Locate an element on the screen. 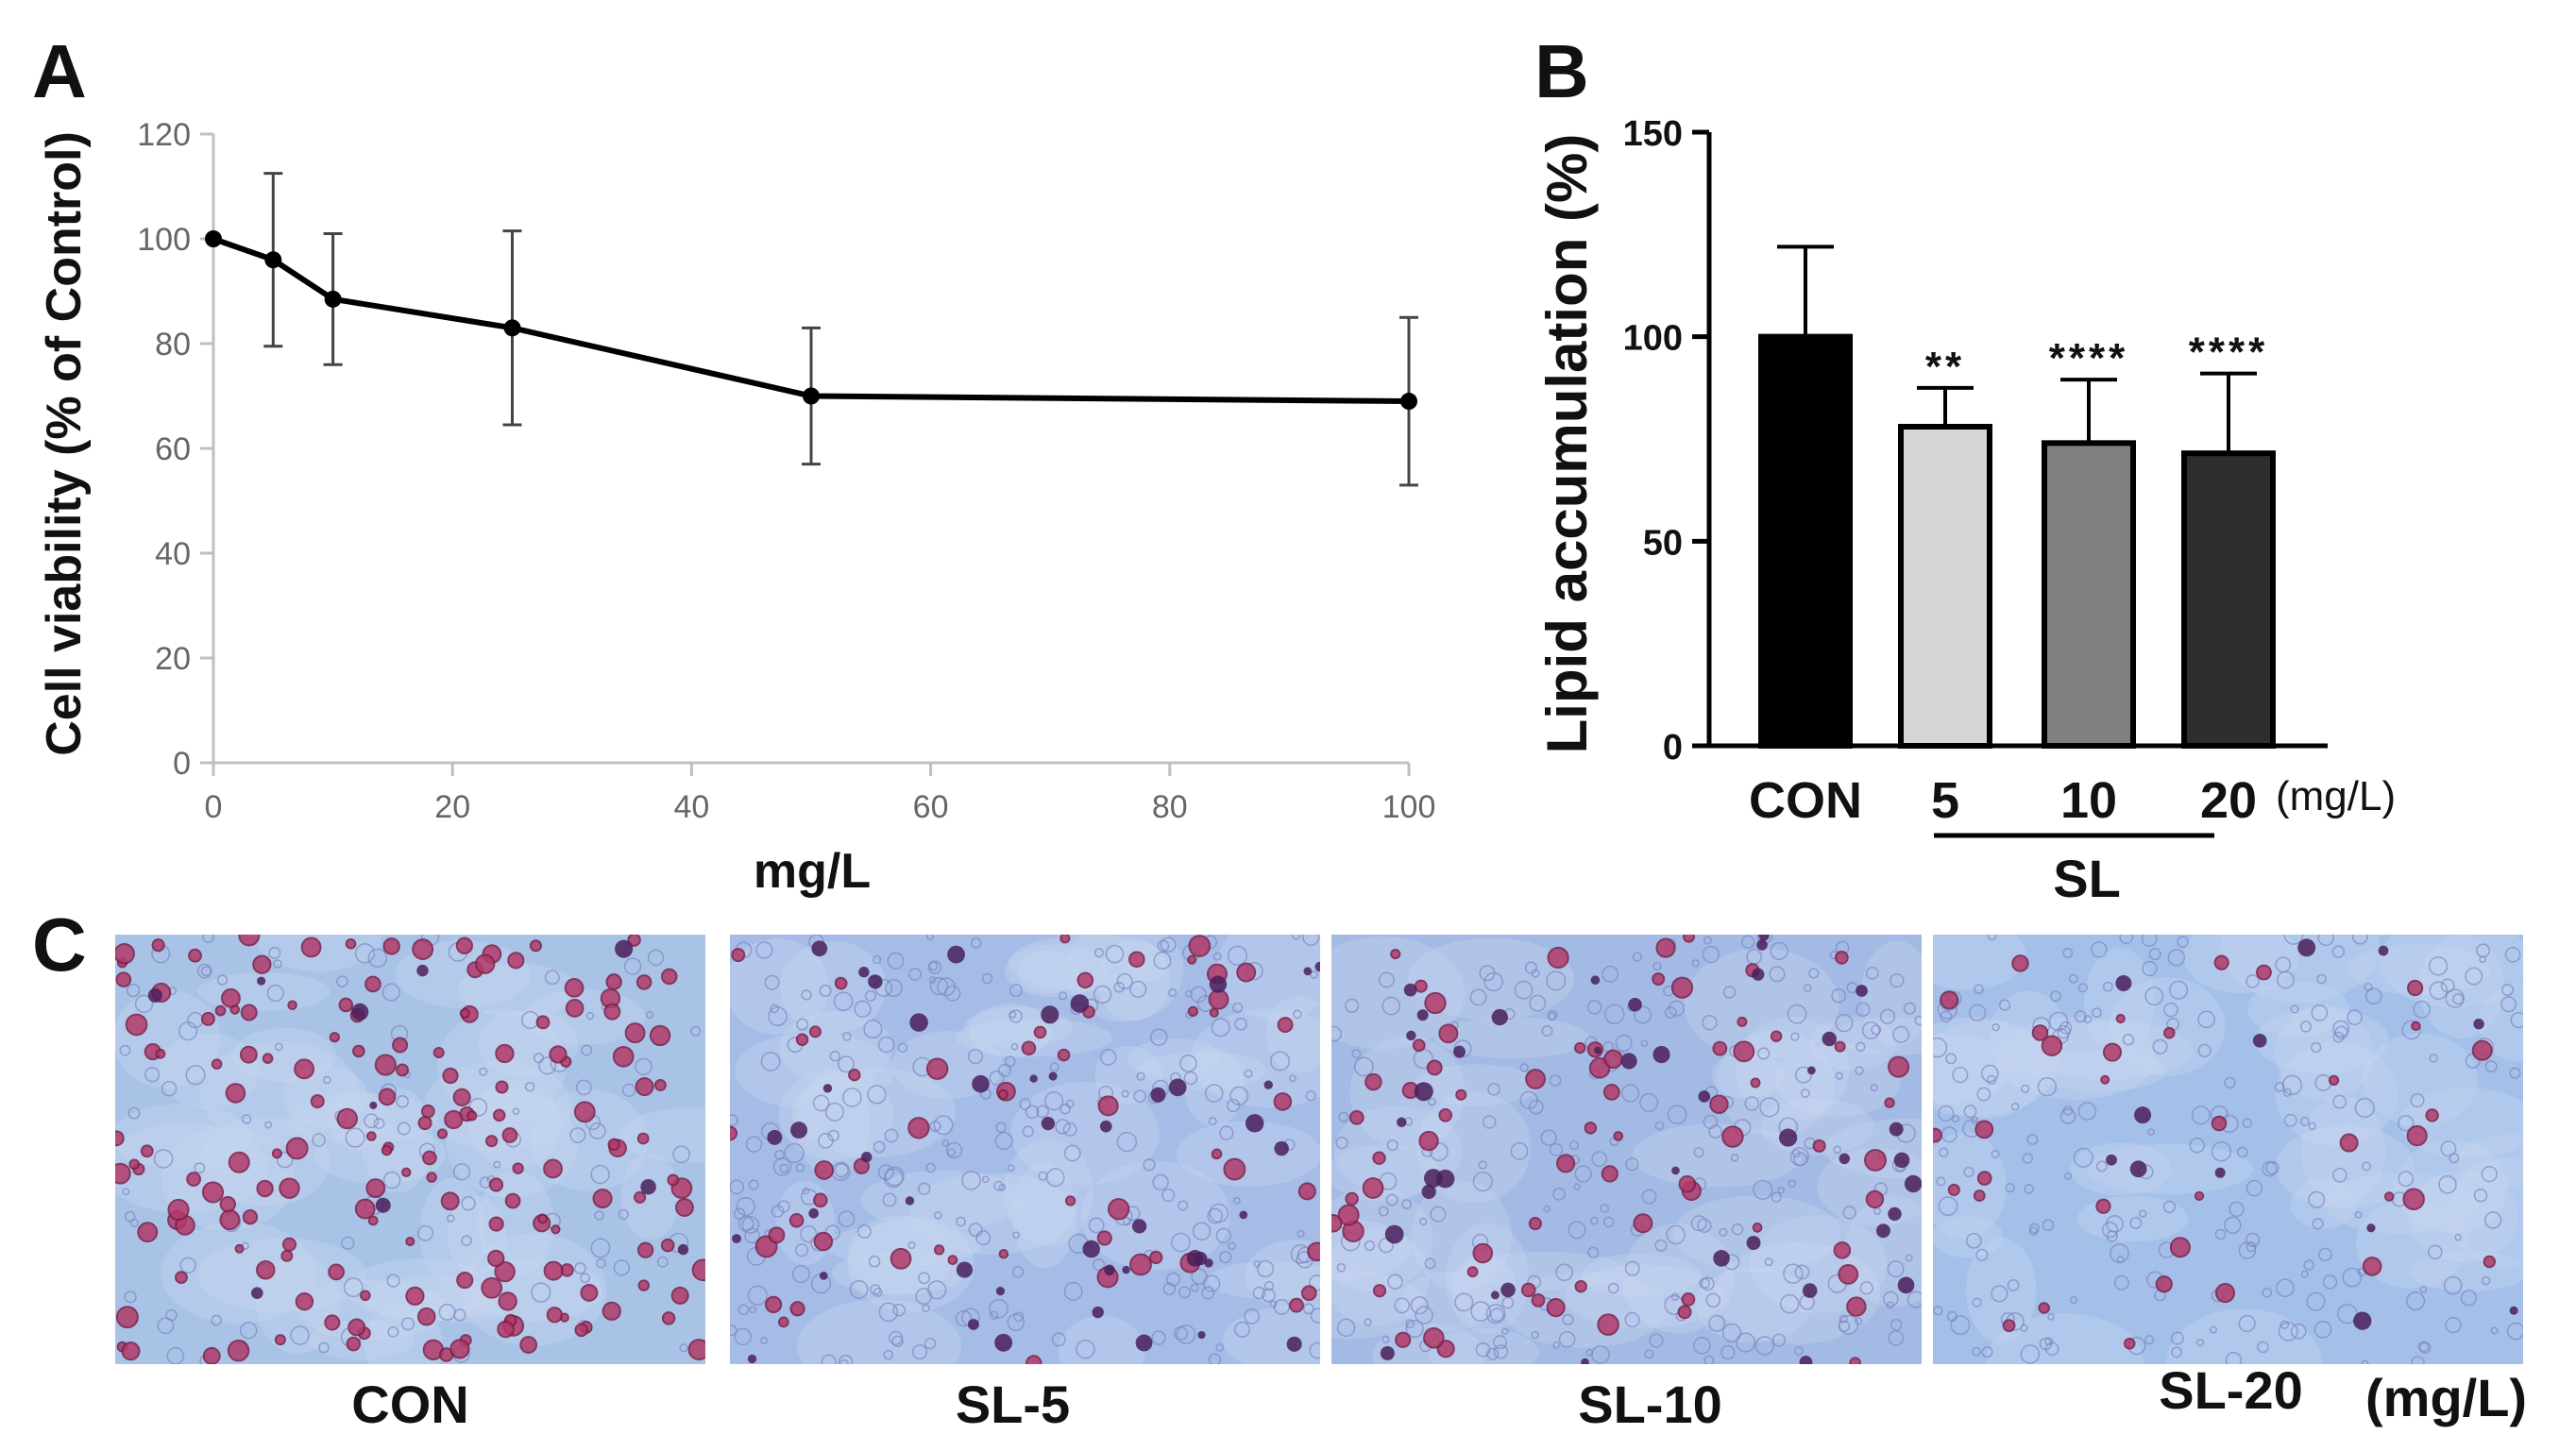 Image resolution: width=2576 pixels, height=1451 pixels. sl-group-label: SL is located at coordinates (2087, 878).